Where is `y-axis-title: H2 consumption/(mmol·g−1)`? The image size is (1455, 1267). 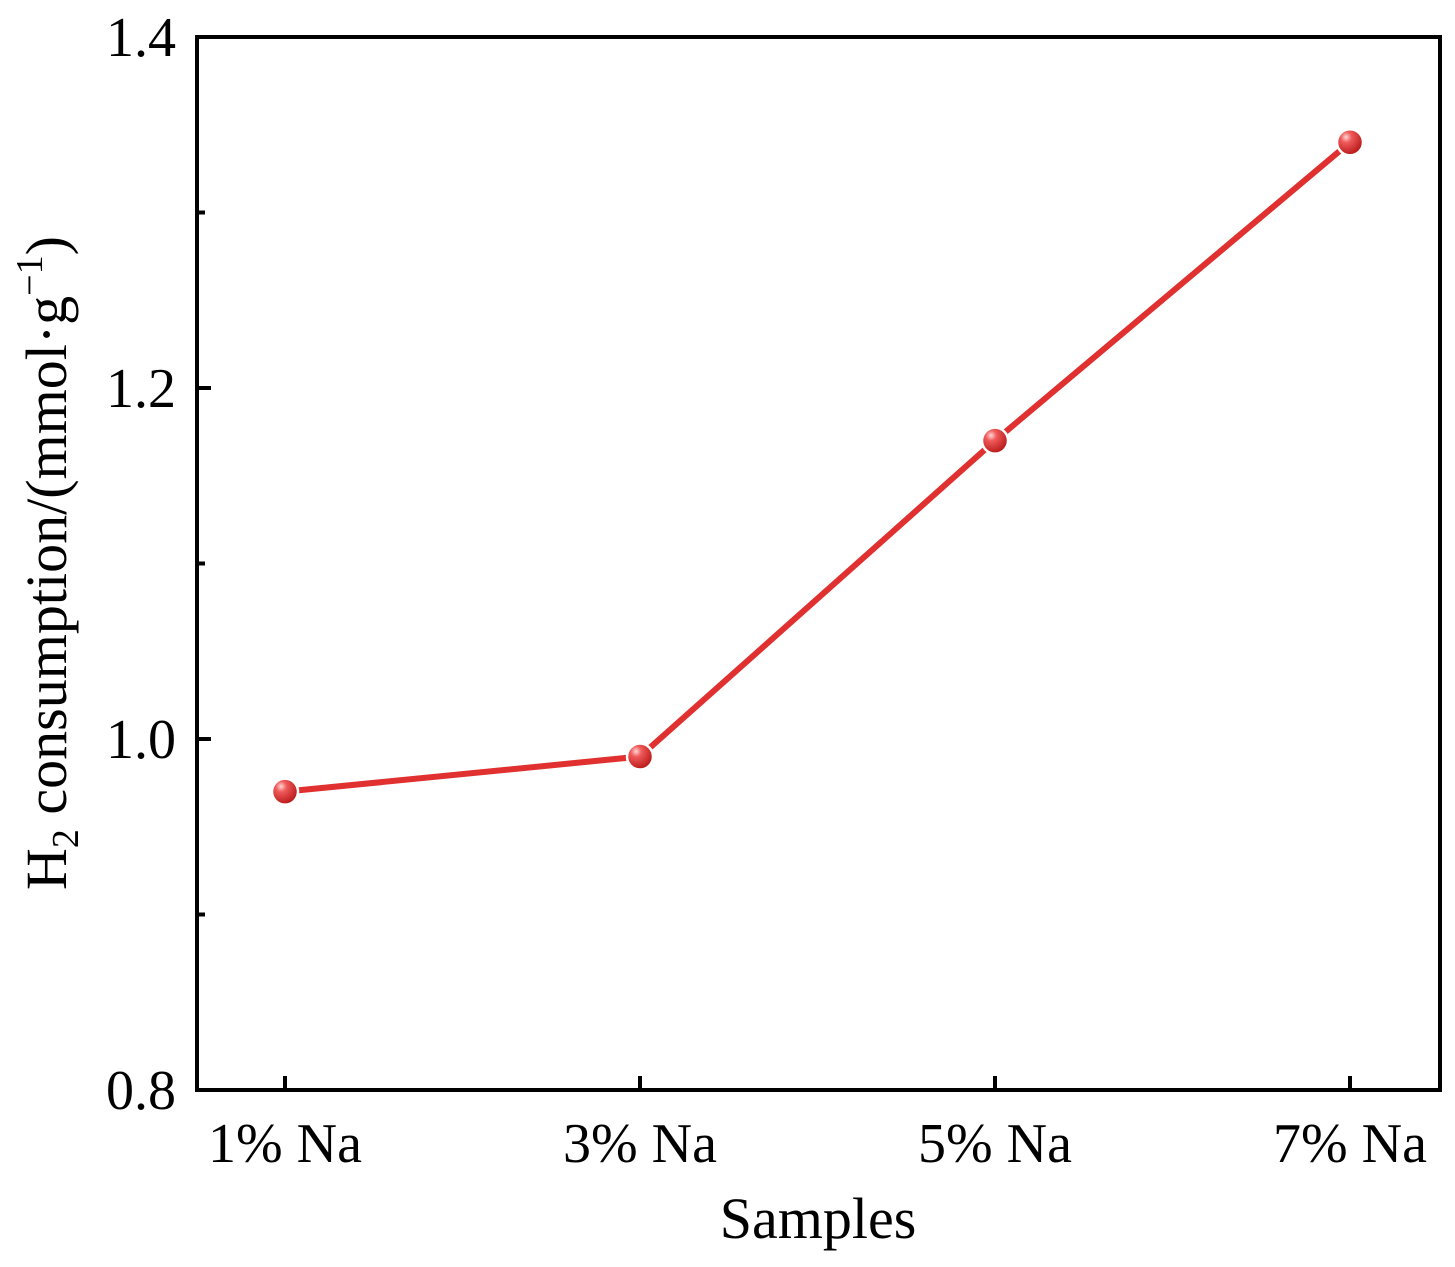
y-axis-title: H2 consumption/(mmol·g−1) is located at coordinates (48, 563).